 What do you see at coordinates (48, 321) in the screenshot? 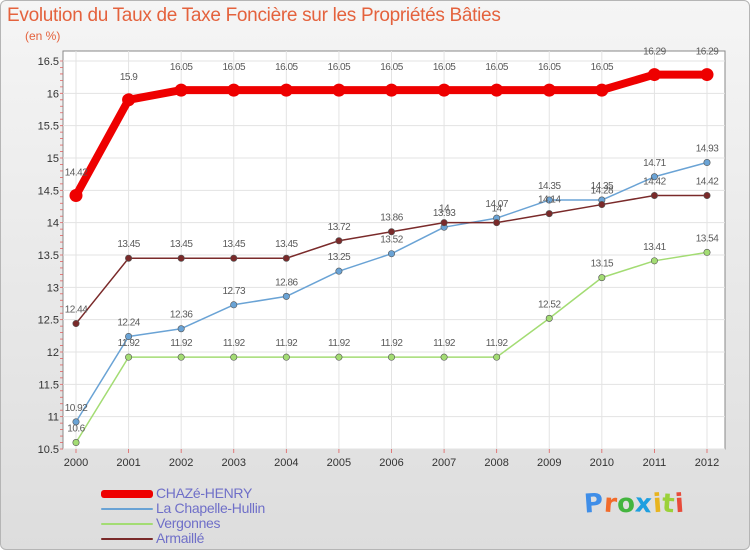
I see `y-tick-label: 12.5` at bounding box center [48, 321].